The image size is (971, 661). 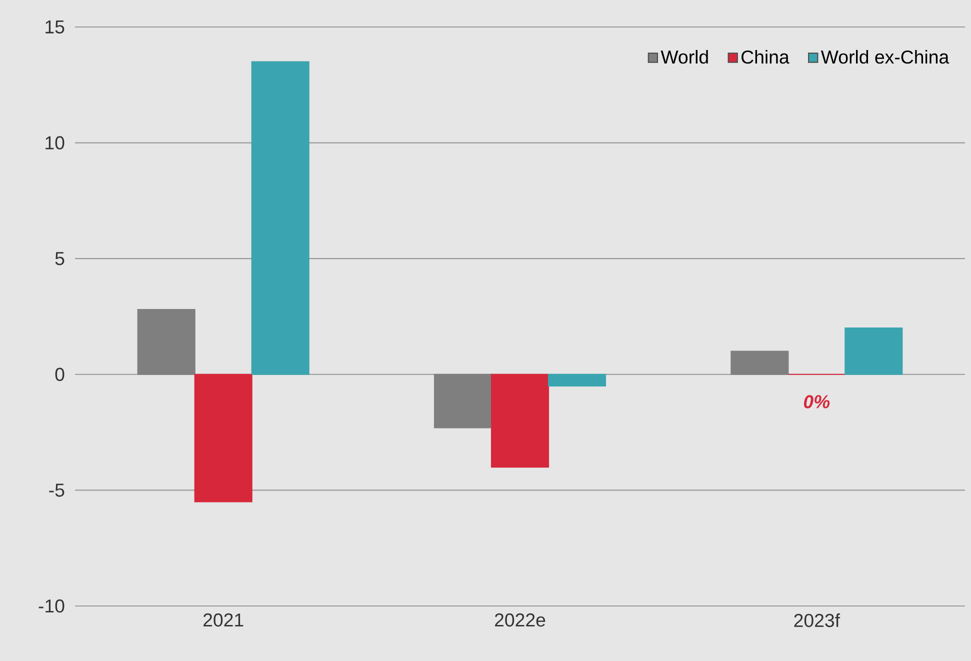 I want to click on annotation: 0%, so click(x=817, y=401).